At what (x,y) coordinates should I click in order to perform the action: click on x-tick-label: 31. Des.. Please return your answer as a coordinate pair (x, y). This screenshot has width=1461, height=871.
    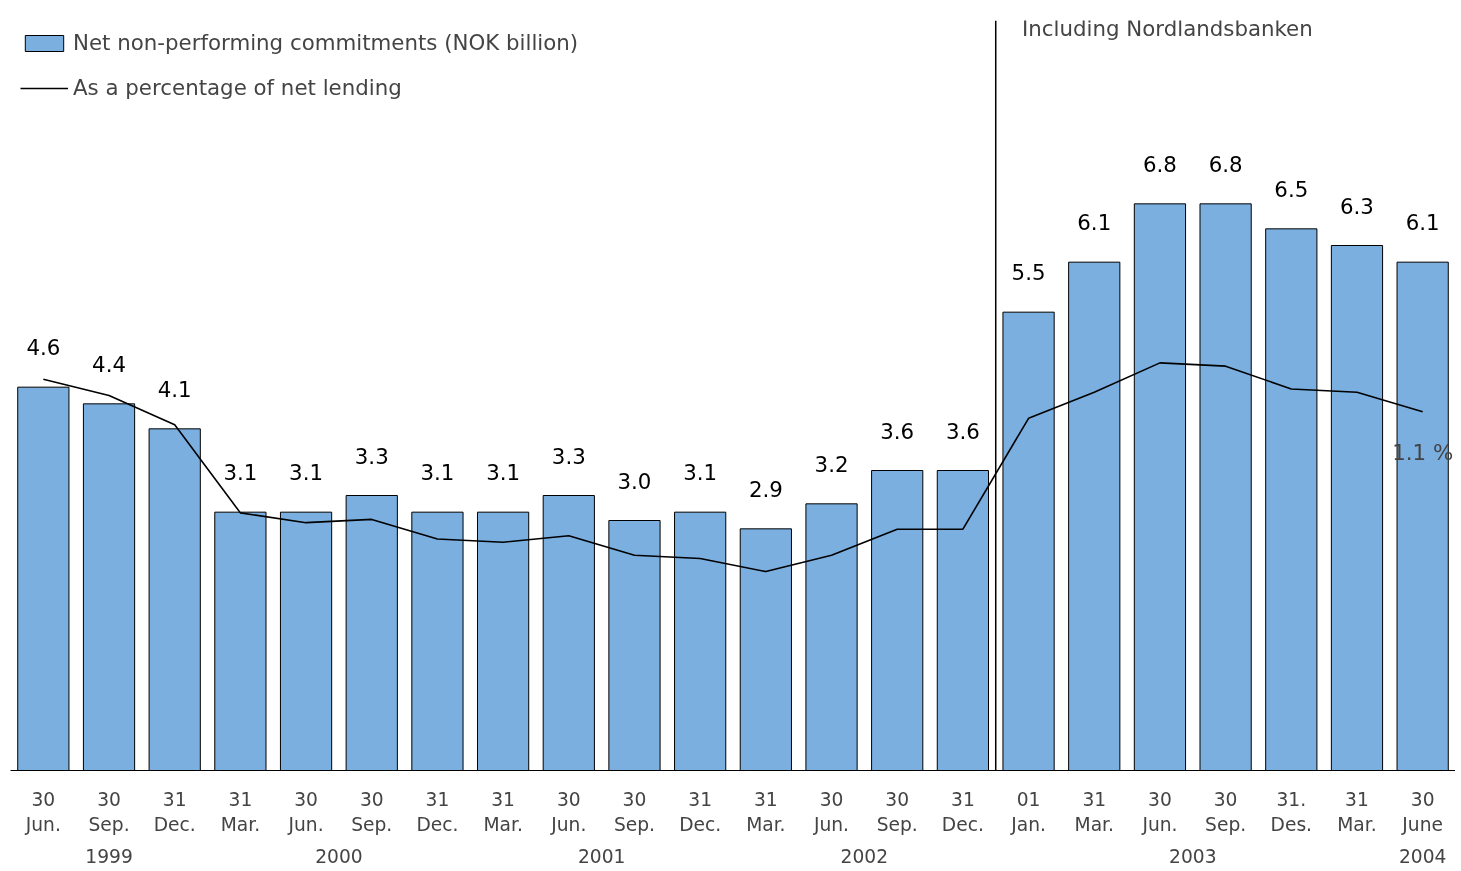
    Looking at the image, I should click on (1291, 811).